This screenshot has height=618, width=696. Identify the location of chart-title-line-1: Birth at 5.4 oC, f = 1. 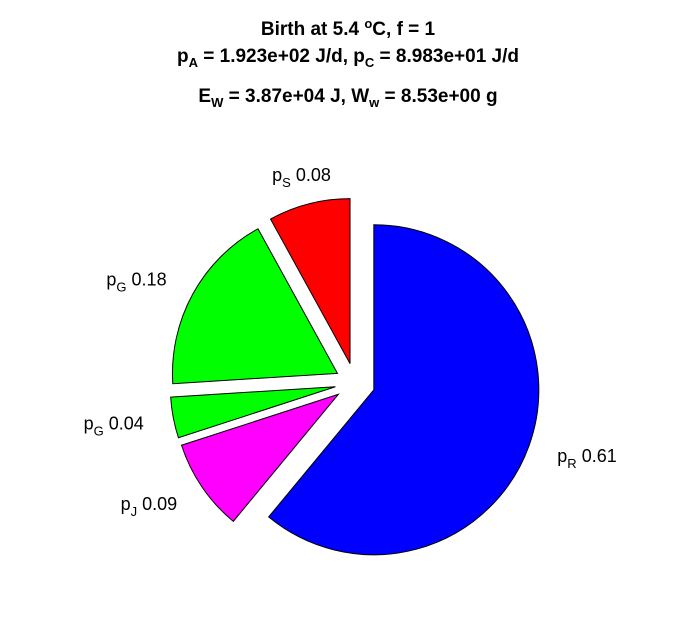
(348, 28).